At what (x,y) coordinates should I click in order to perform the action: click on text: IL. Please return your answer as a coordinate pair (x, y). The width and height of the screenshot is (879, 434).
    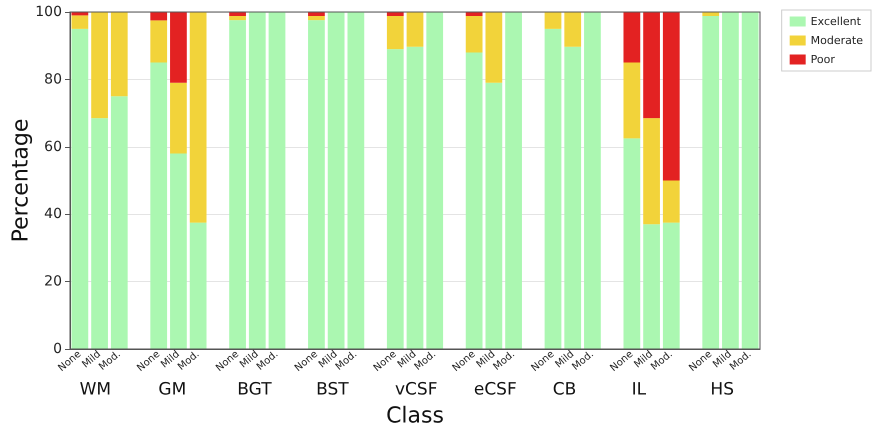
    Looking at the image, I should click on (639, 390).